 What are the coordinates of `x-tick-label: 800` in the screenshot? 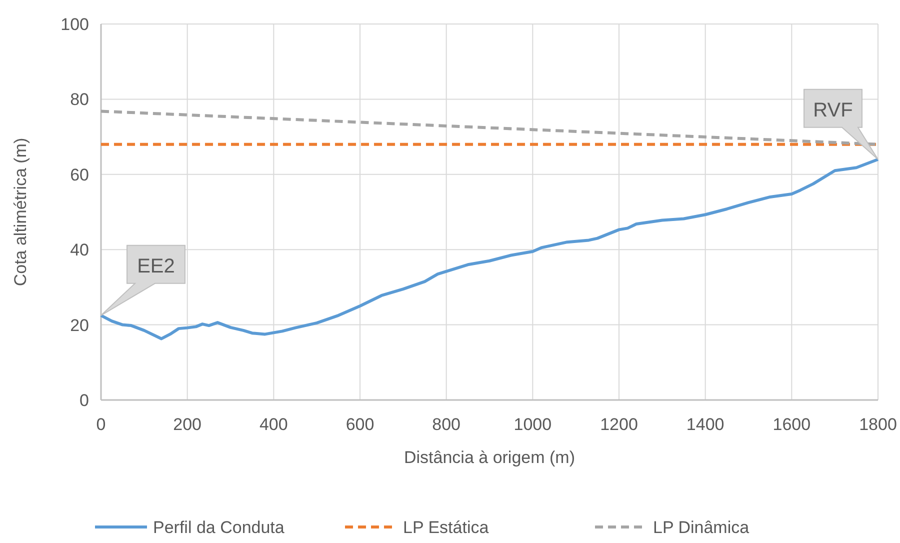 It's located at (446, 424).